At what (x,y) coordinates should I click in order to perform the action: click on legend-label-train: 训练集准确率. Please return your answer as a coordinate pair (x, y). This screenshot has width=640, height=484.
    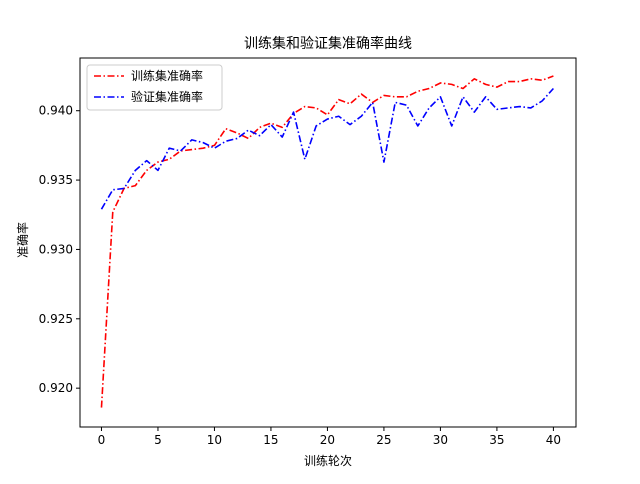
    Looking at the image, I should click on (167, 75).